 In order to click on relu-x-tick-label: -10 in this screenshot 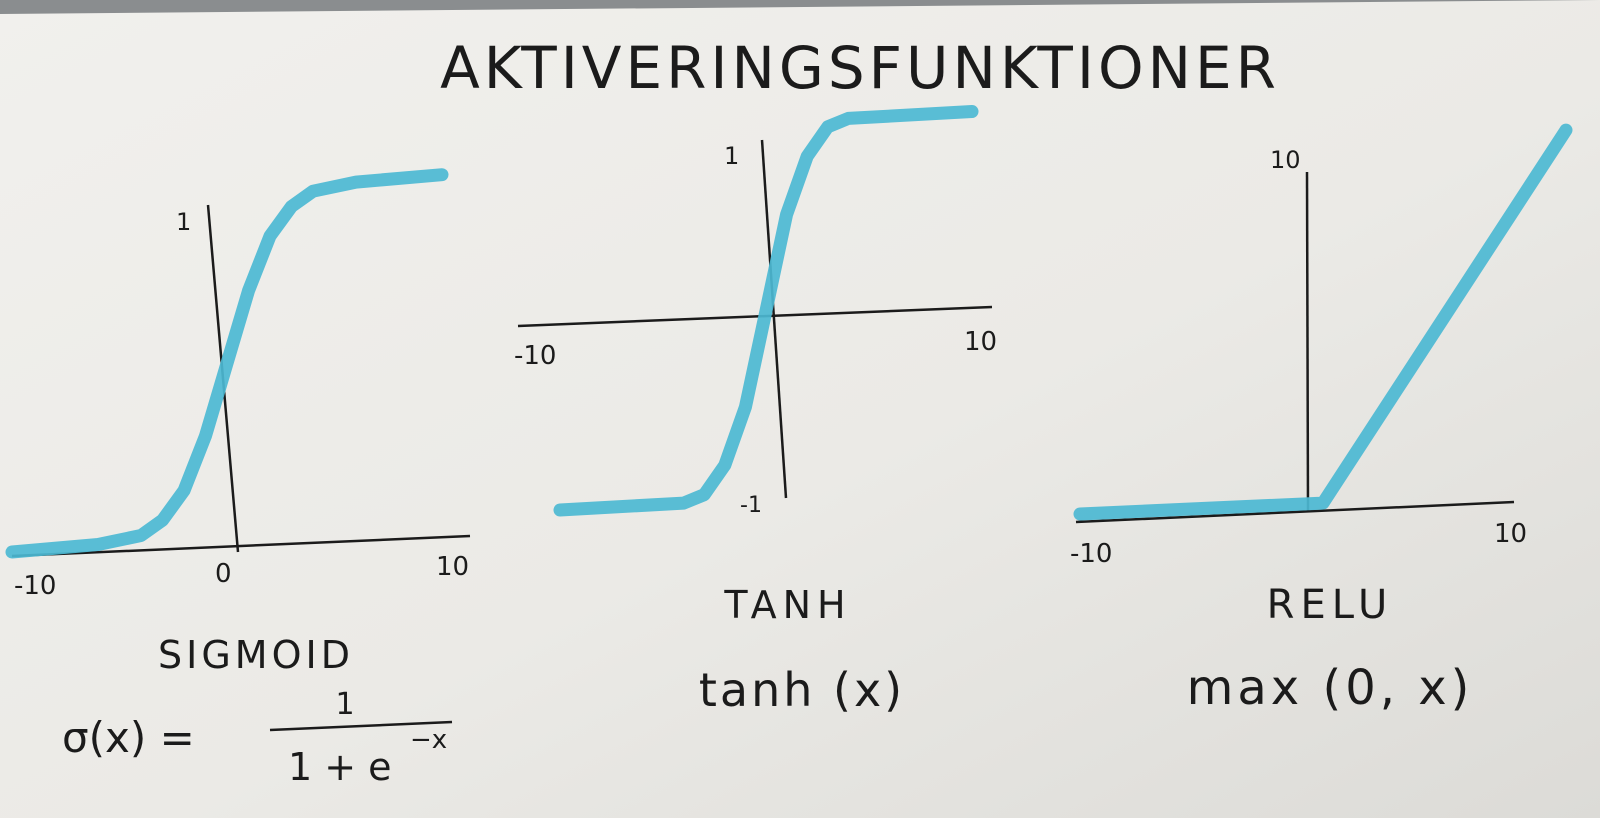, I will do `click(1091, 554)`.